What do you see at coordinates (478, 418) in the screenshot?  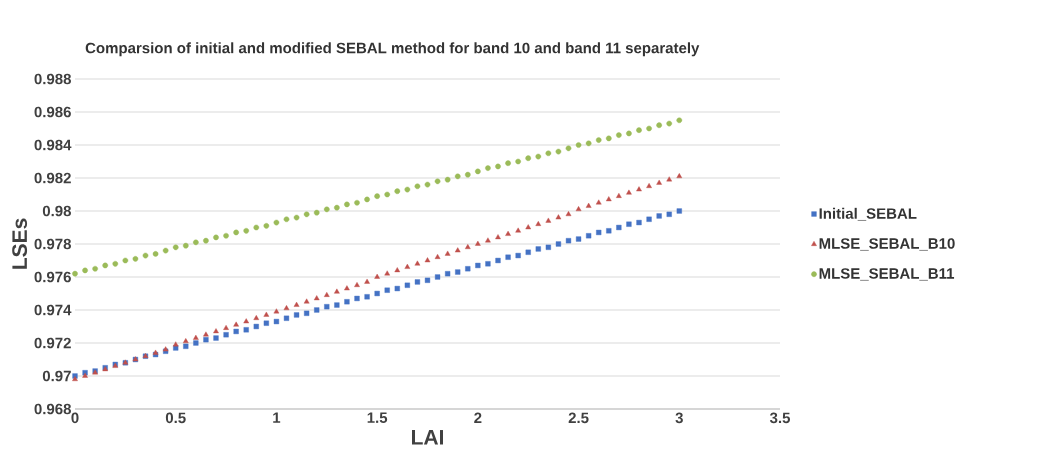 I see `x-tick-label: 2` at bounding box center [478, 418].